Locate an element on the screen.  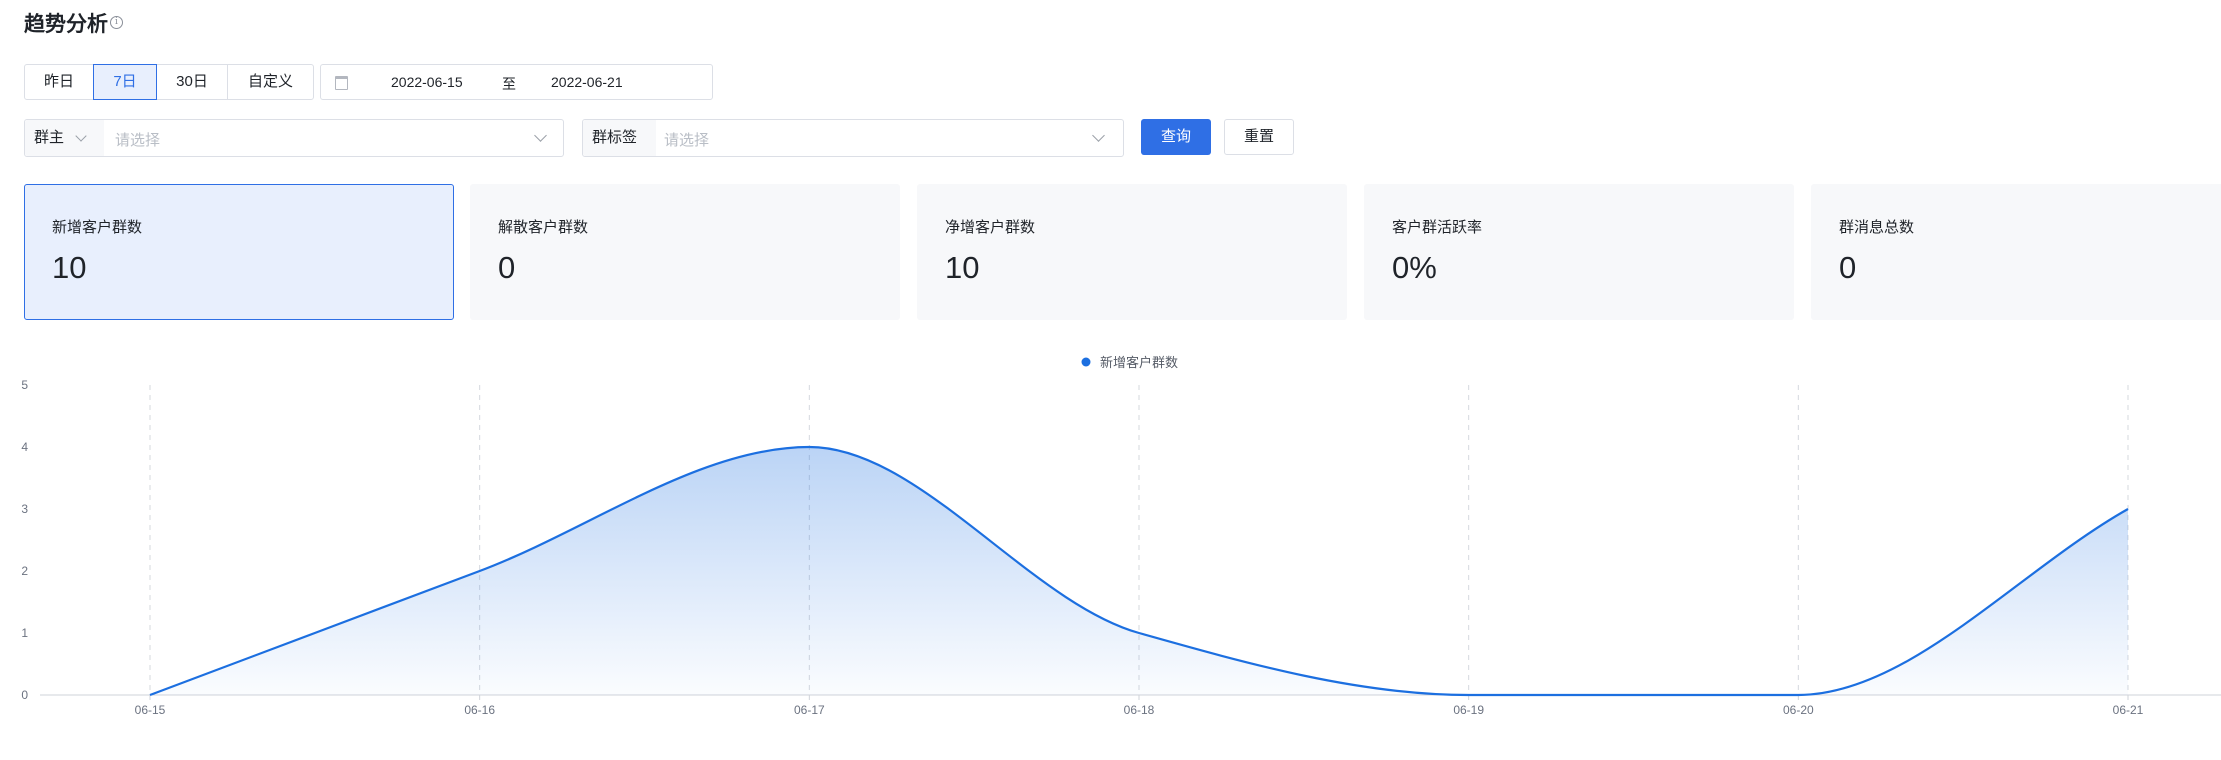
legend-marker is located at coordinates (1086, 362).